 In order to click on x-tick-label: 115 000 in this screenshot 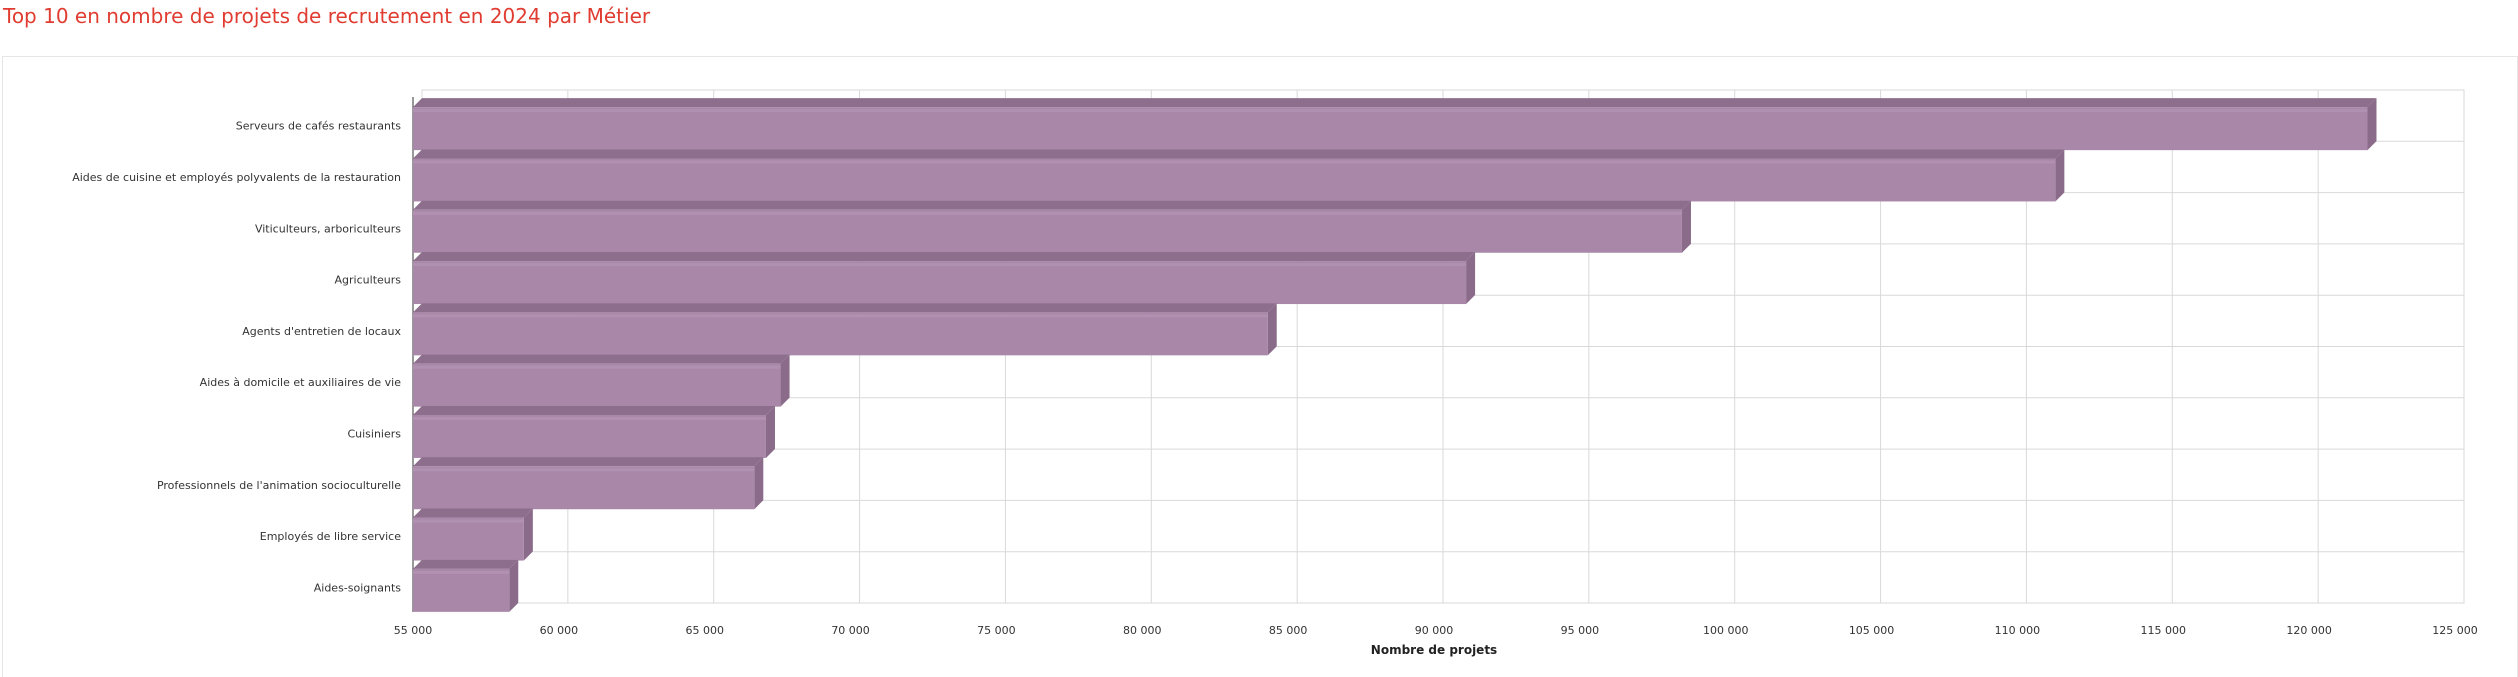, I will do `click(2164, 630)`.